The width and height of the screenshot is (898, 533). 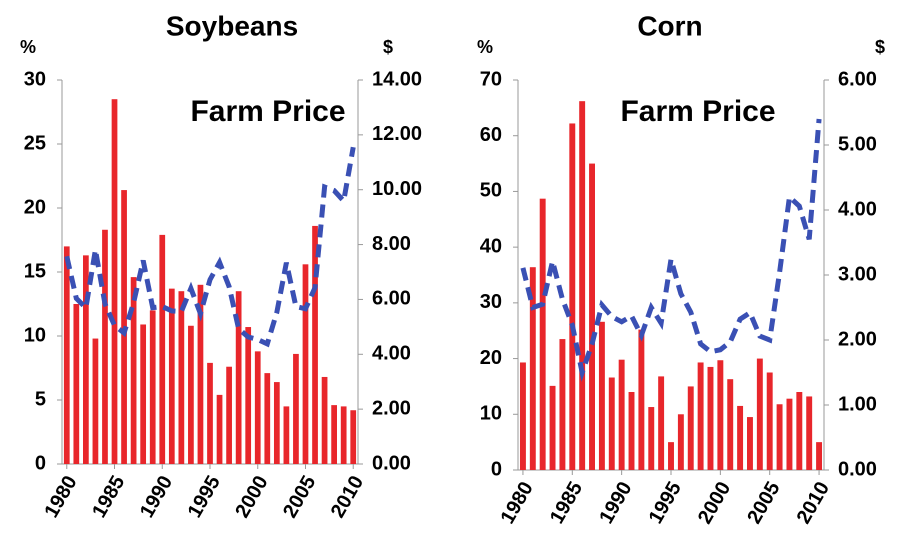 What do you see at coordinates (397, 134) in the screenshot?
I see `y2-tick-label: 12.00` at bounding box center [397, 134].